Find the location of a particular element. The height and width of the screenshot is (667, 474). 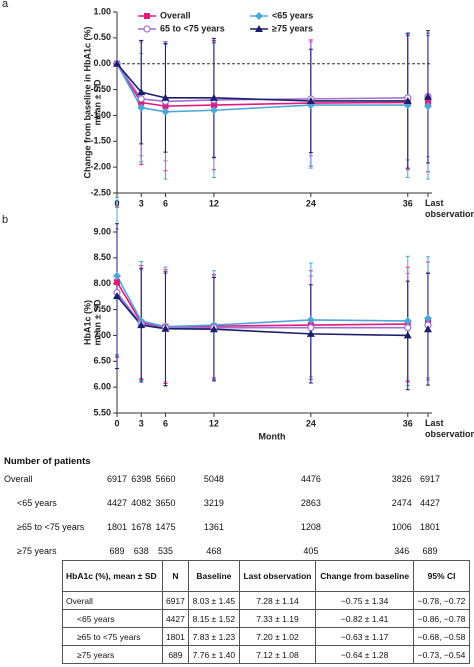

patient-count: 1361 is located at coordinates (213, 527).